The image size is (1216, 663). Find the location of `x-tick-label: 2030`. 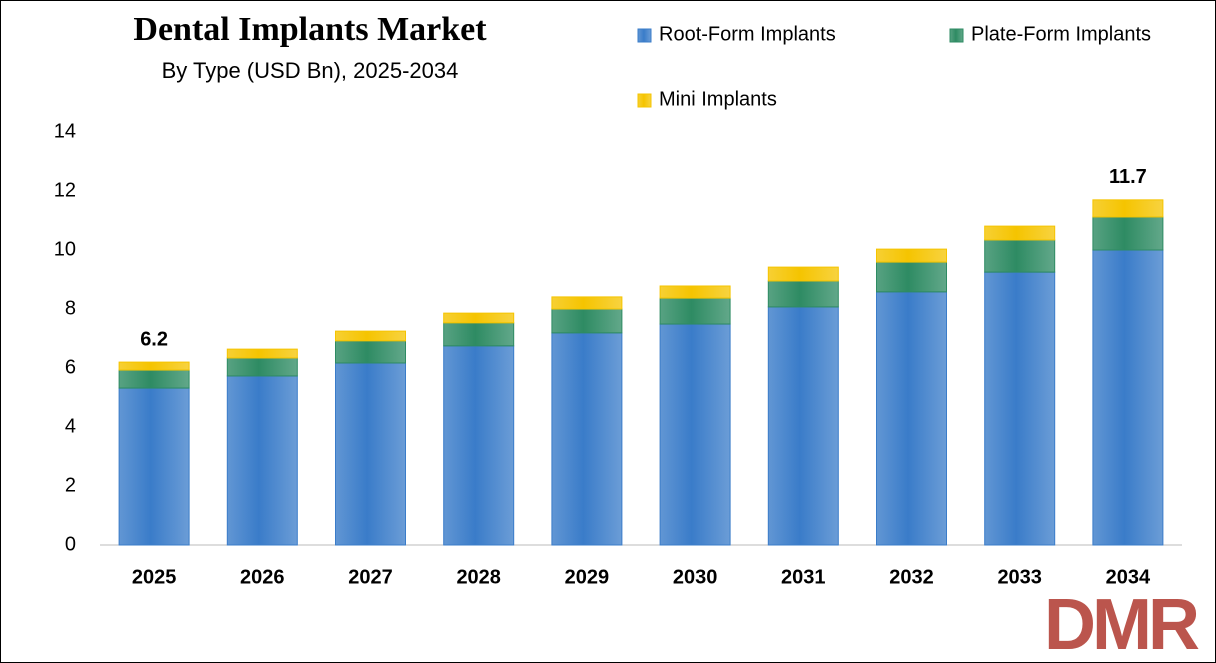

x-tick-label: 2030 is located at coordinates (695, 577).